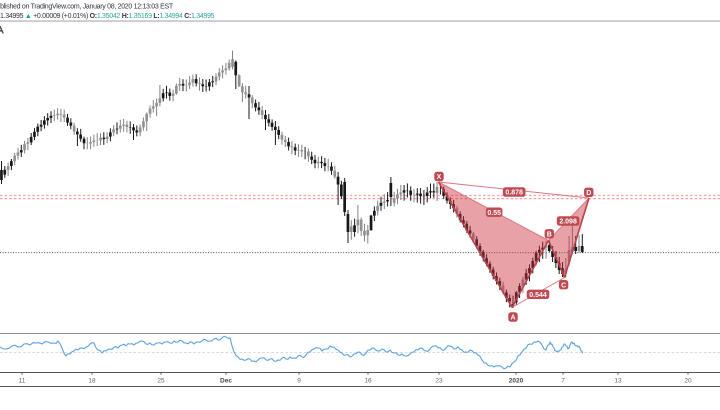  Describe the element at coordinates (618, 381) in the screenshot. I see `svg-text: 13` at that location.